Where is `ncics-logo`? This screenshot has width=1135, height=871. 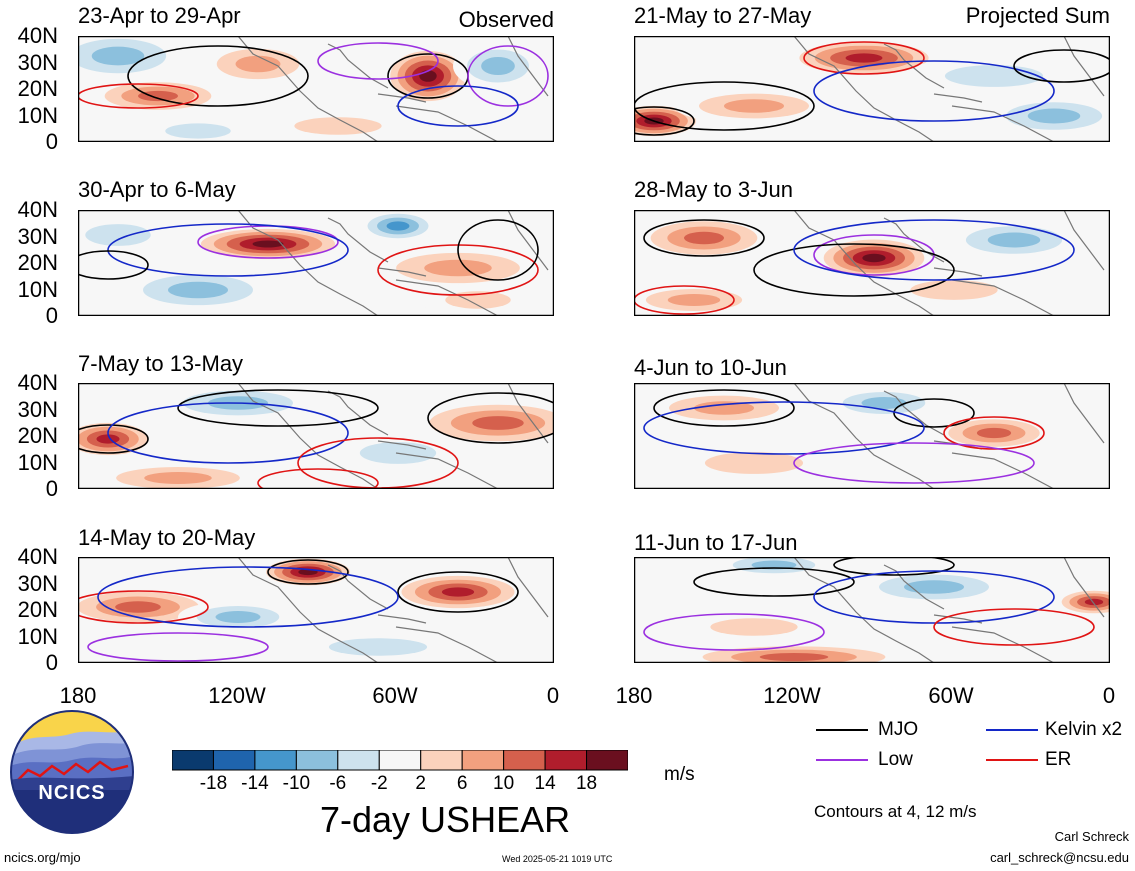 ncics-logo is located at coordinates (72, 772).